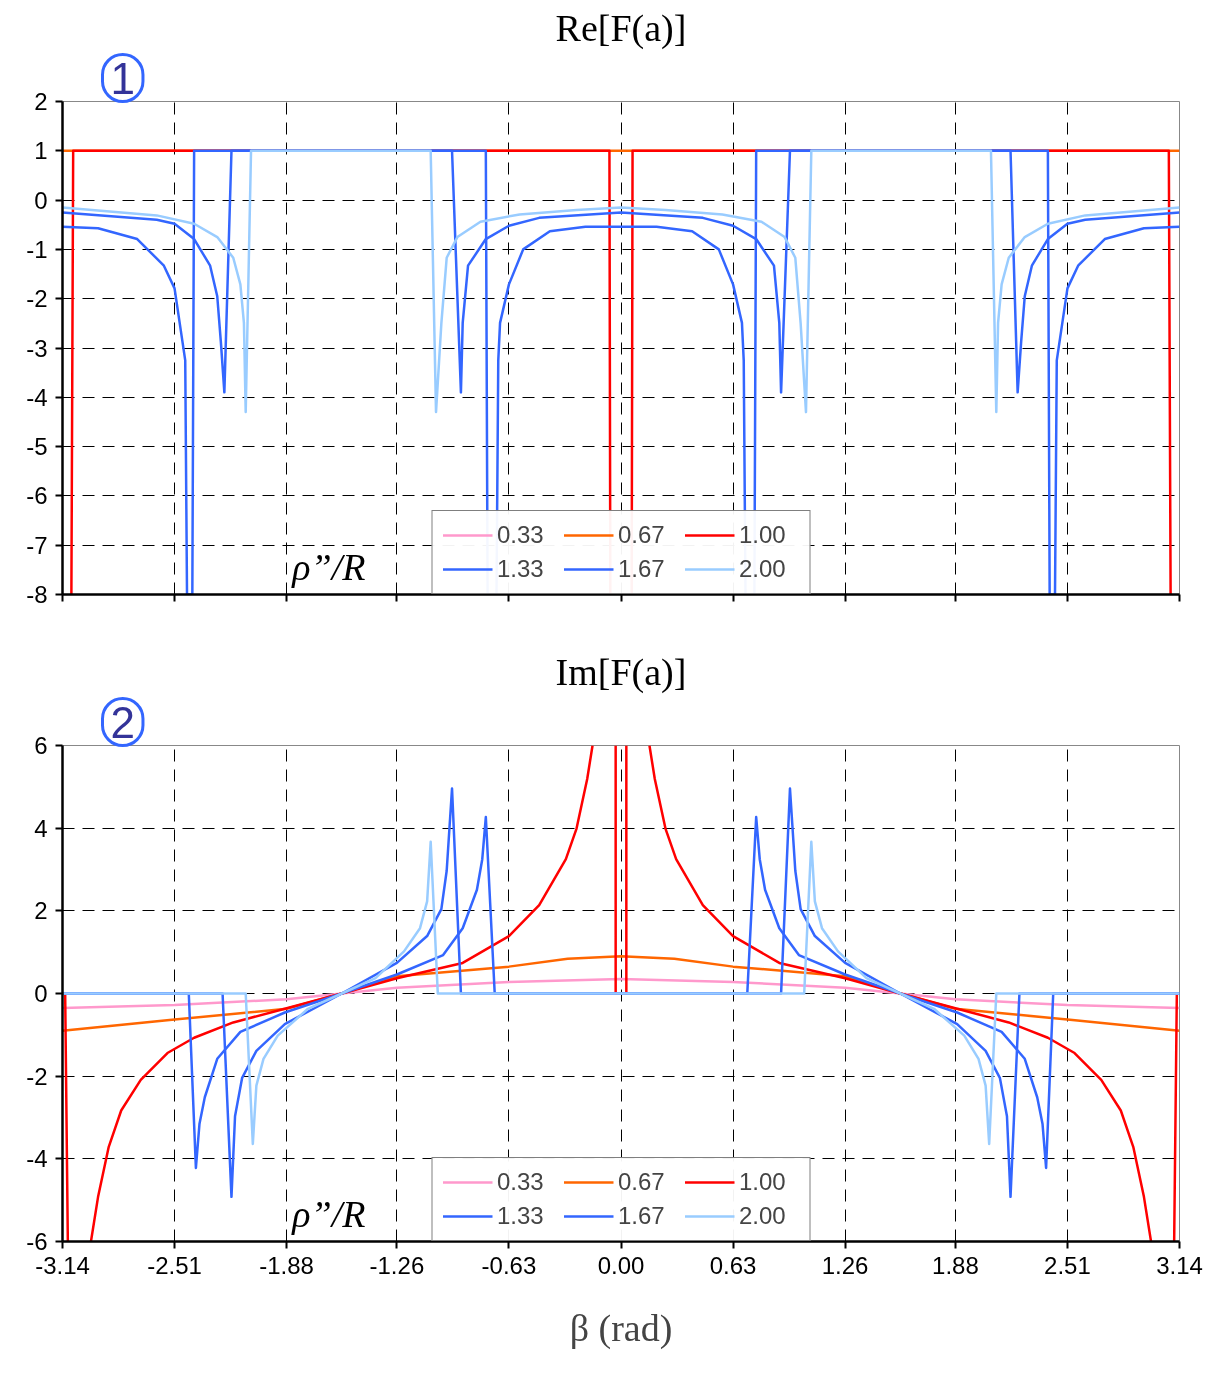 This screenshot has width=1217, height=1381. What do you see at coordinates (1179, 1265) in the screenshot?
I see `x-tick-label: 3.14` at bounding box center [1179, 1265].